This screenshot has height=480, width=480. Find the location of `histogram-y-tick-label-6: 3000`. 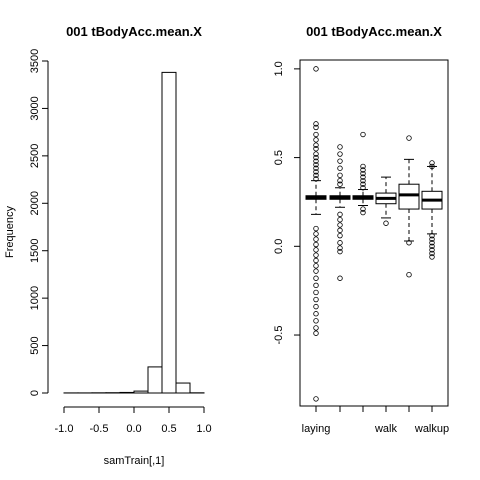

histogram-y-tick-label-6: 3000 is located at coordinates (35, 108).